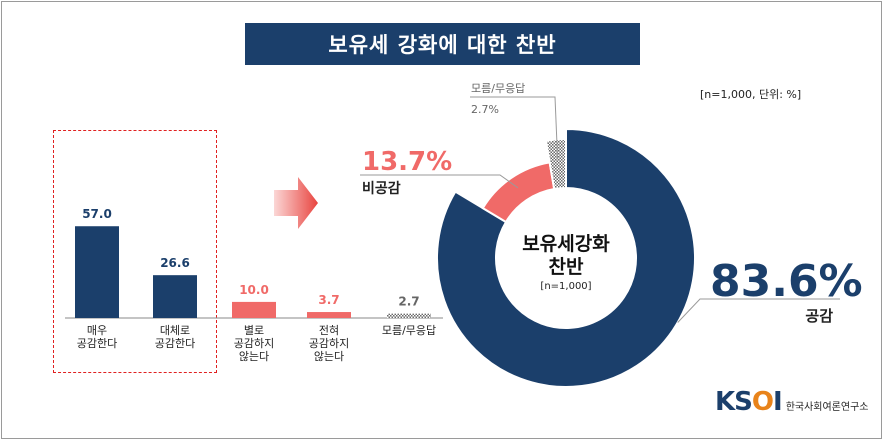 The width and height of the screenshot is (885, 442). Describe the element at coordinates (442, 44) in the screenshot. I see `chart-title: 보유세 강화에 대한 찬반` at that location.